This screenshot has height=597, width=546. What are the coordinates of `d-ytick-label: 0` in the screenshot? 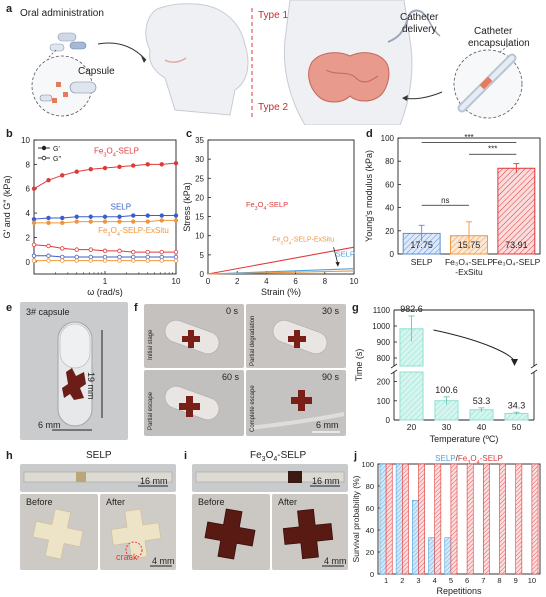 It's located at (392, 254).